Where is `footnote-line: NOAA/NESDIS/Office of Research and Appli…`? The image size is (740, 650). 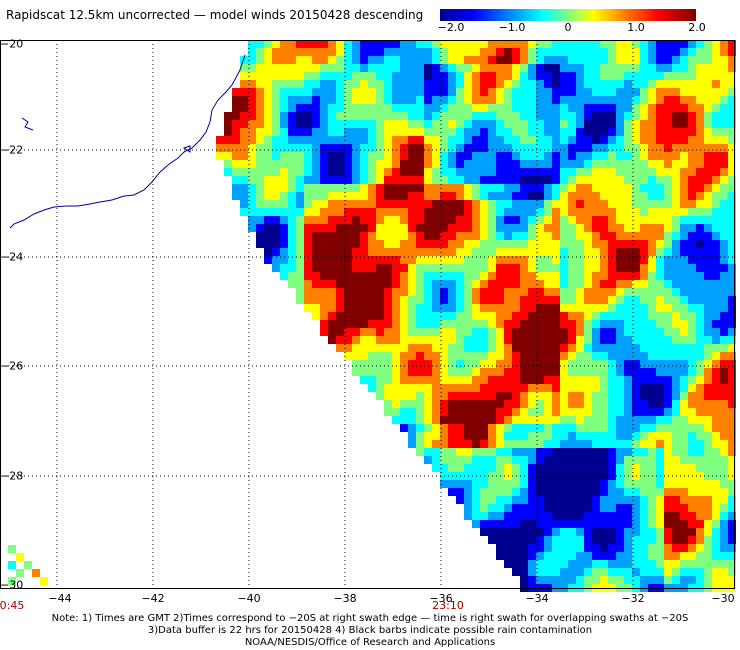 footnote-line: NOAA/NESDIS/Office of Research and Appli… is located at coordinates (370, 642).